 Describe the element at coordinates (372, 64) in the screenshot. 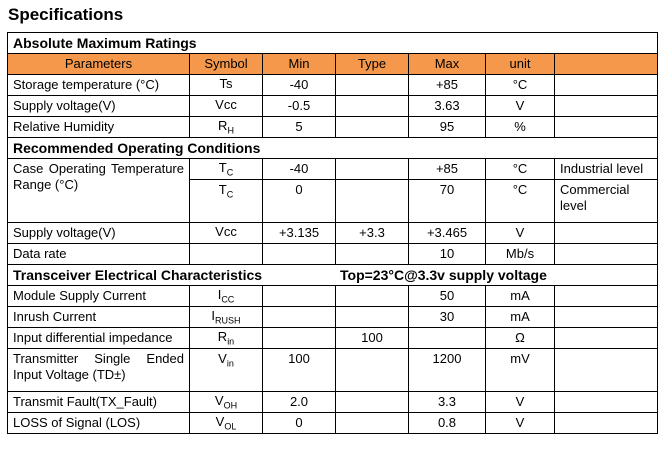

I see `col-type: Type` at that location.